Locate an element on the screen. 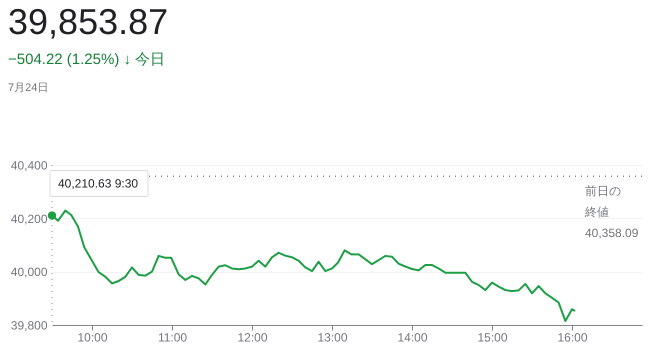  x-tick-label: 13:00 is located at coordinates (332, 337).